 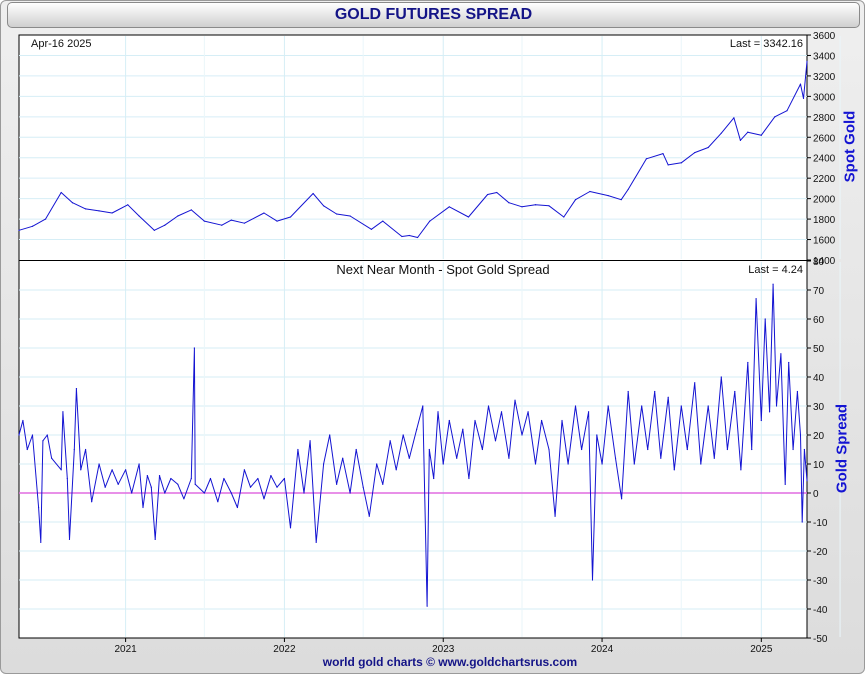 What do you see at coordinates (824, 97) in the screenshot?
I see `y-tick-label: 3000` at bounding box center [824, 97].